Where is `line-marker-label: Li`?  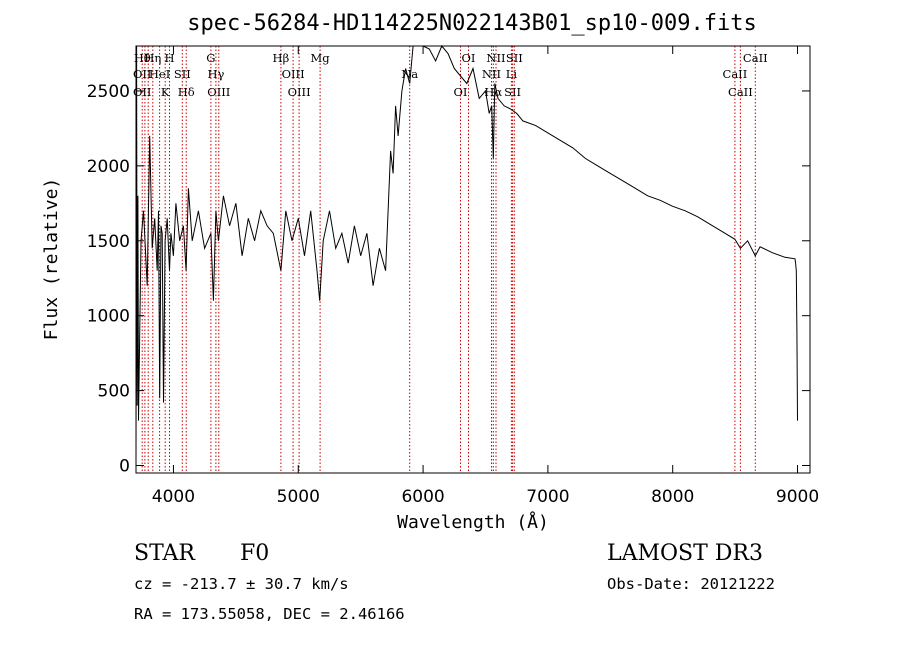
line-marker-label: Li is located at coordinates (512, 74).